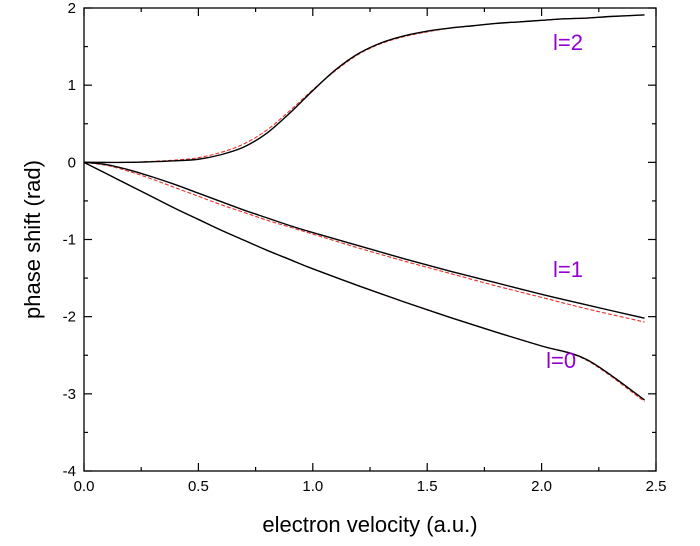 This screenshot has height=546, width=700. What do you see at coordinates (72, 85) in the screenshot?
I see `y-tick-label: 1` at bounding box center [72, 85].